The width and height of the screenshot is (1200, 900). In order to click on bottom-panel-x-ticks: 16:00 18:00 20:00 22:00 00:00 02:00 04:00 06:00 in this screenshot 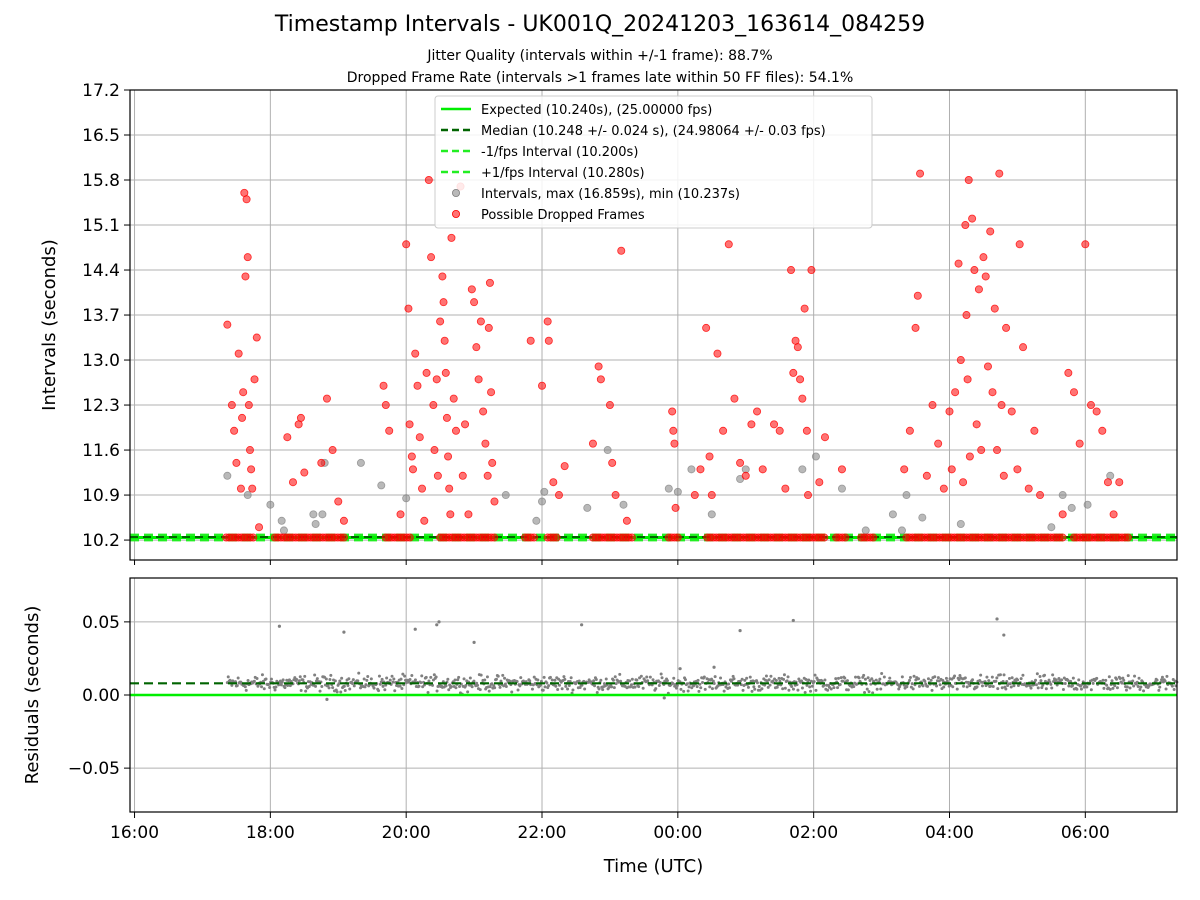, I will do `click(610, 827)`.